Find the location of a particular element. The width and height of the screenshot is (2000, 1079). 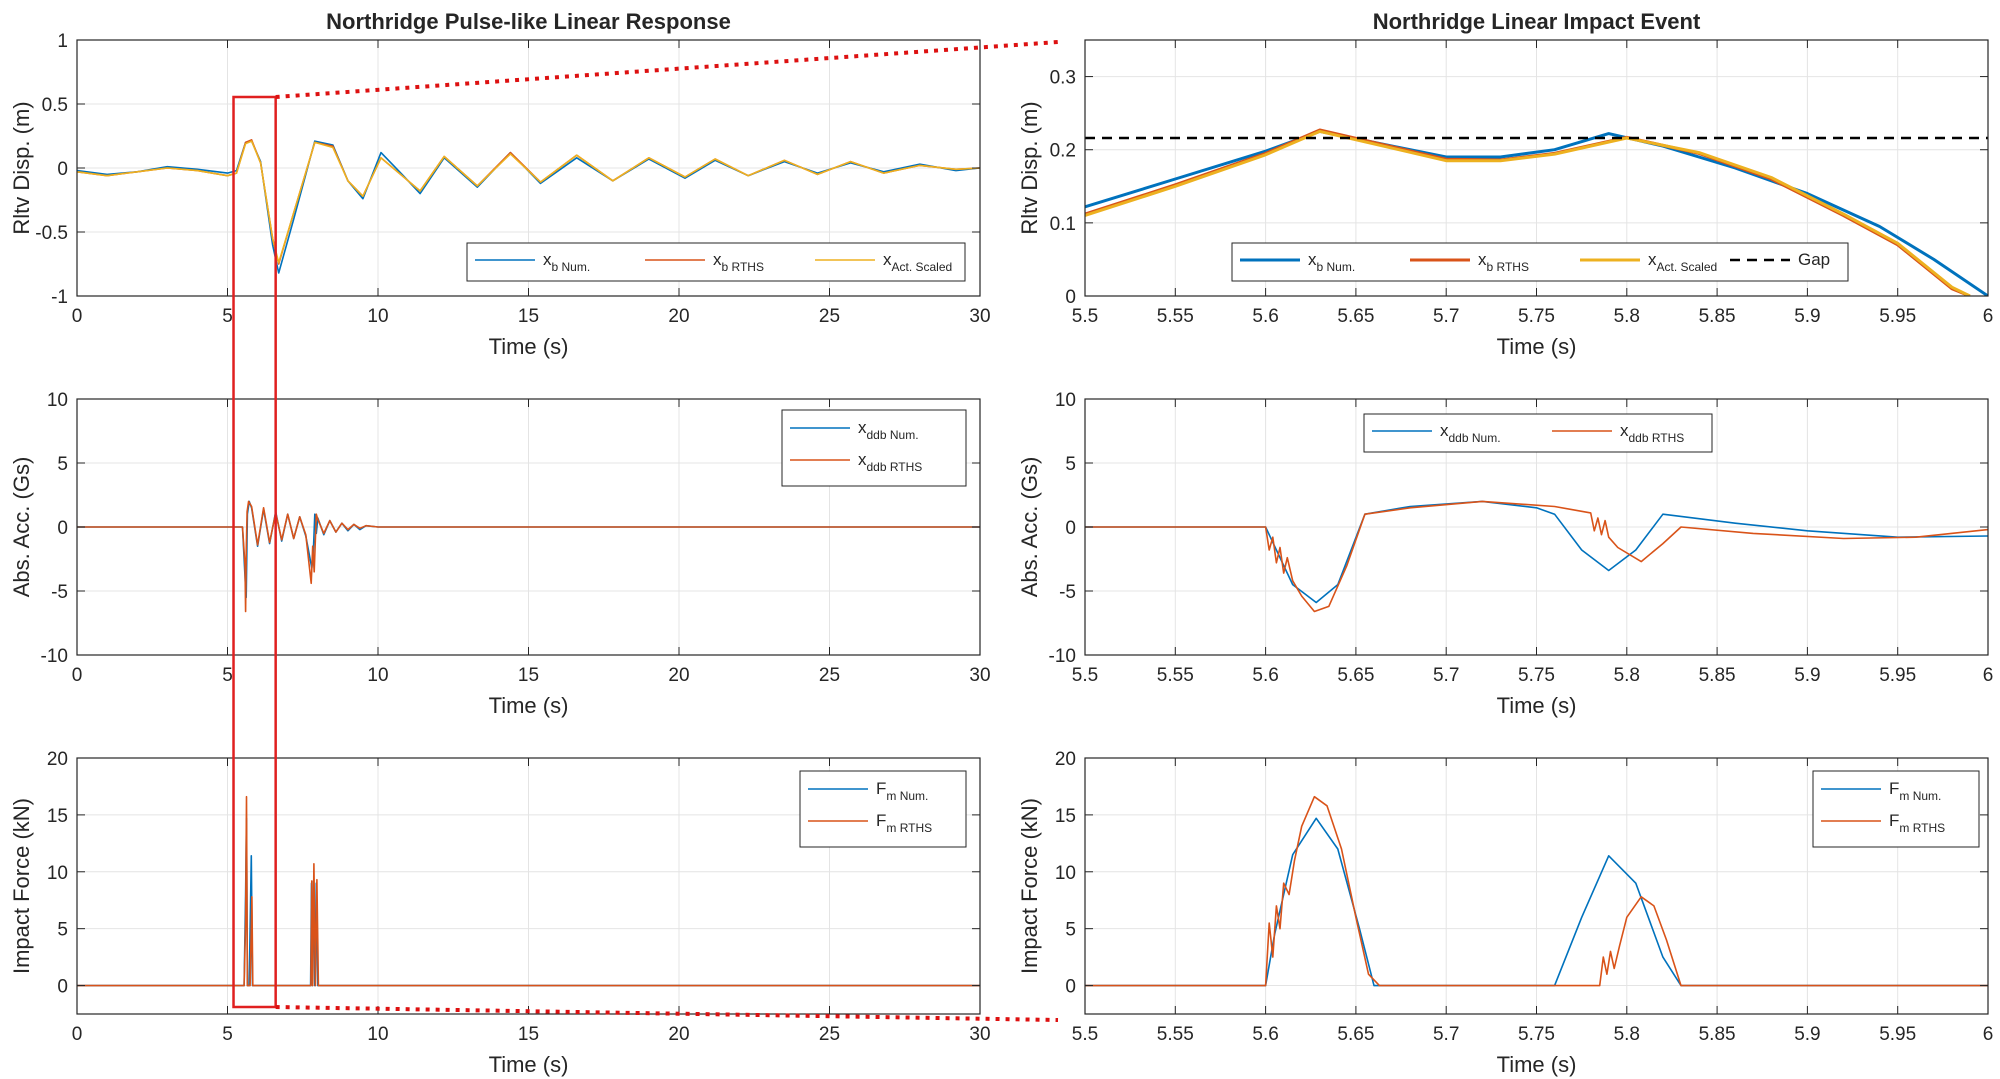

legend-1: xb Num. xb RTHS xAct. Scaled is located at coordinates (716, 262).